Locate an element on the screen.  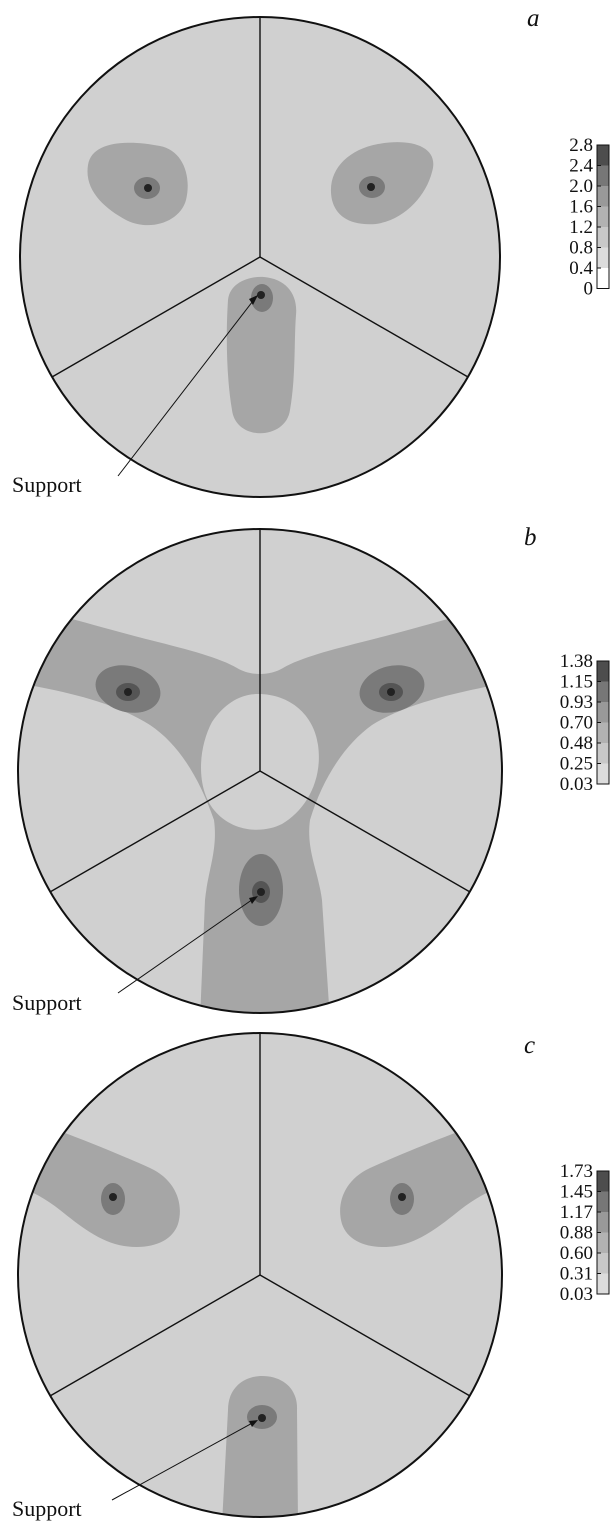
colorbar-a: 2.82.42.01.61.20.80.40 is located at coordinates (589, 217).